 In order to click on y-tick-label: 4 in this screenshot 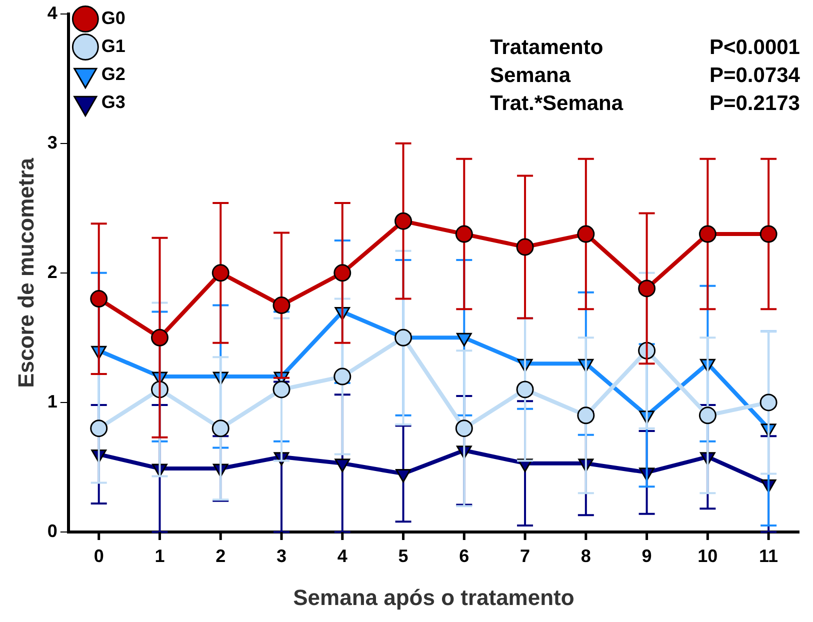, I will do `click(52, 12)`.